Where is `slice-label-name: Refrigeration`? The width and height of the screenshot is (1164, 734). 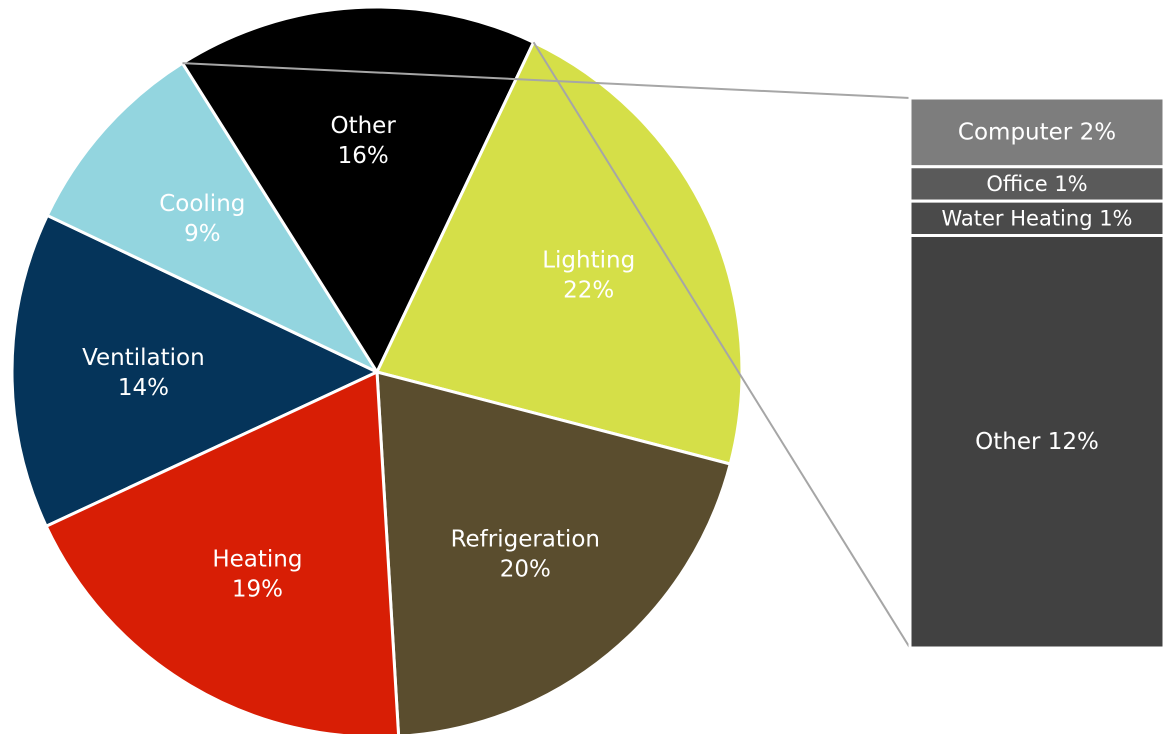 slice-label-name: Refrigeration is located at coordinates (525, 540).